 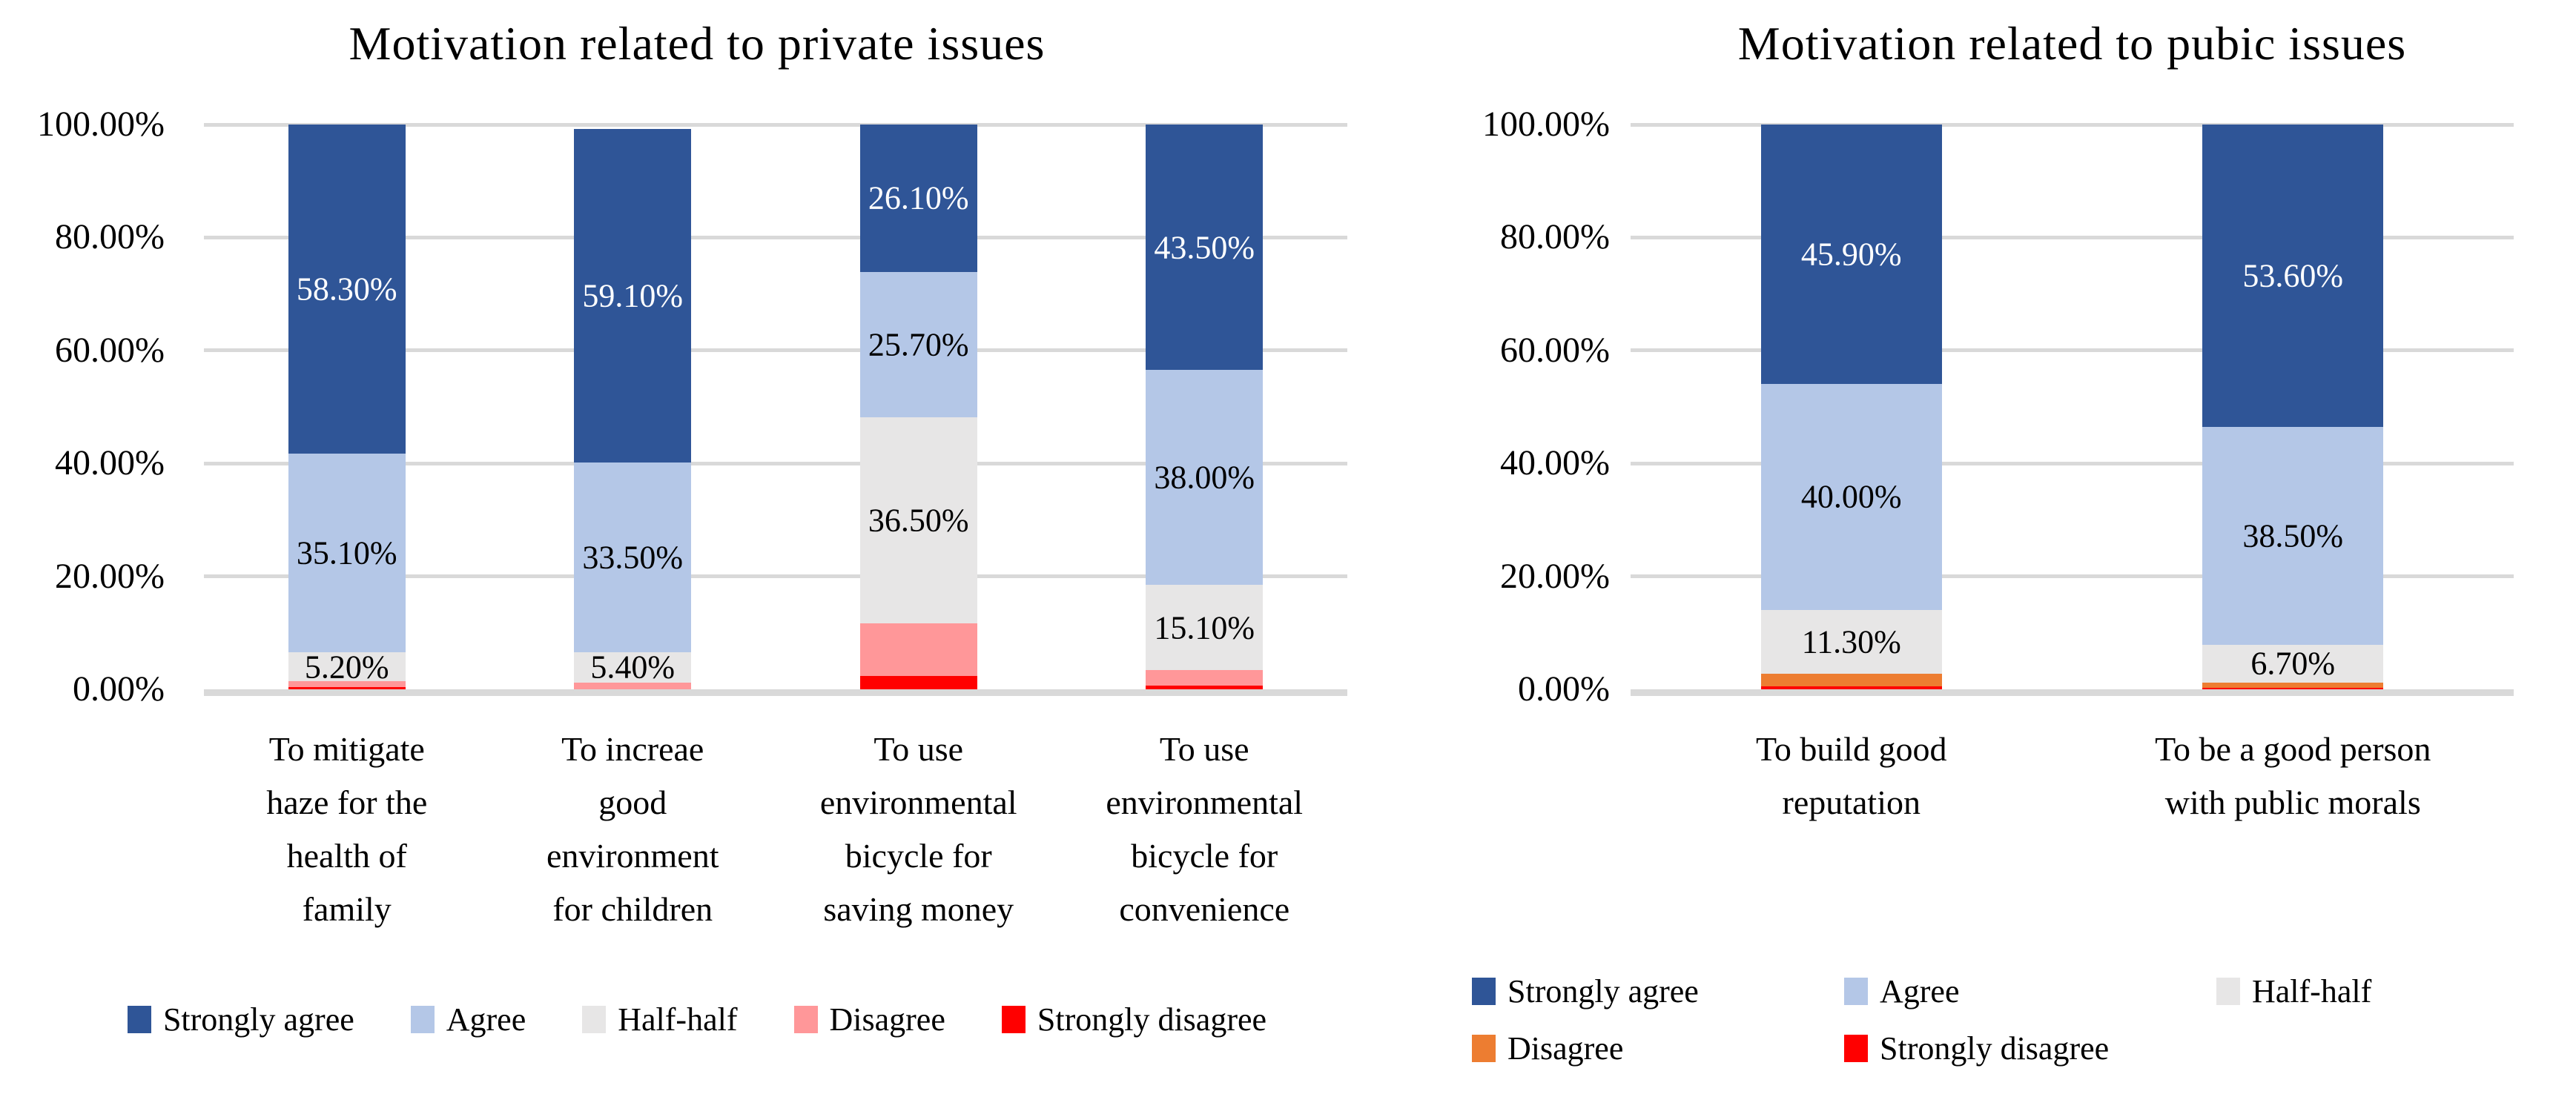 What do you see at coordinates (110, 350) in the screenshot?
I see `y-tick-label: 60.00%` at bounding box center [110, 350].